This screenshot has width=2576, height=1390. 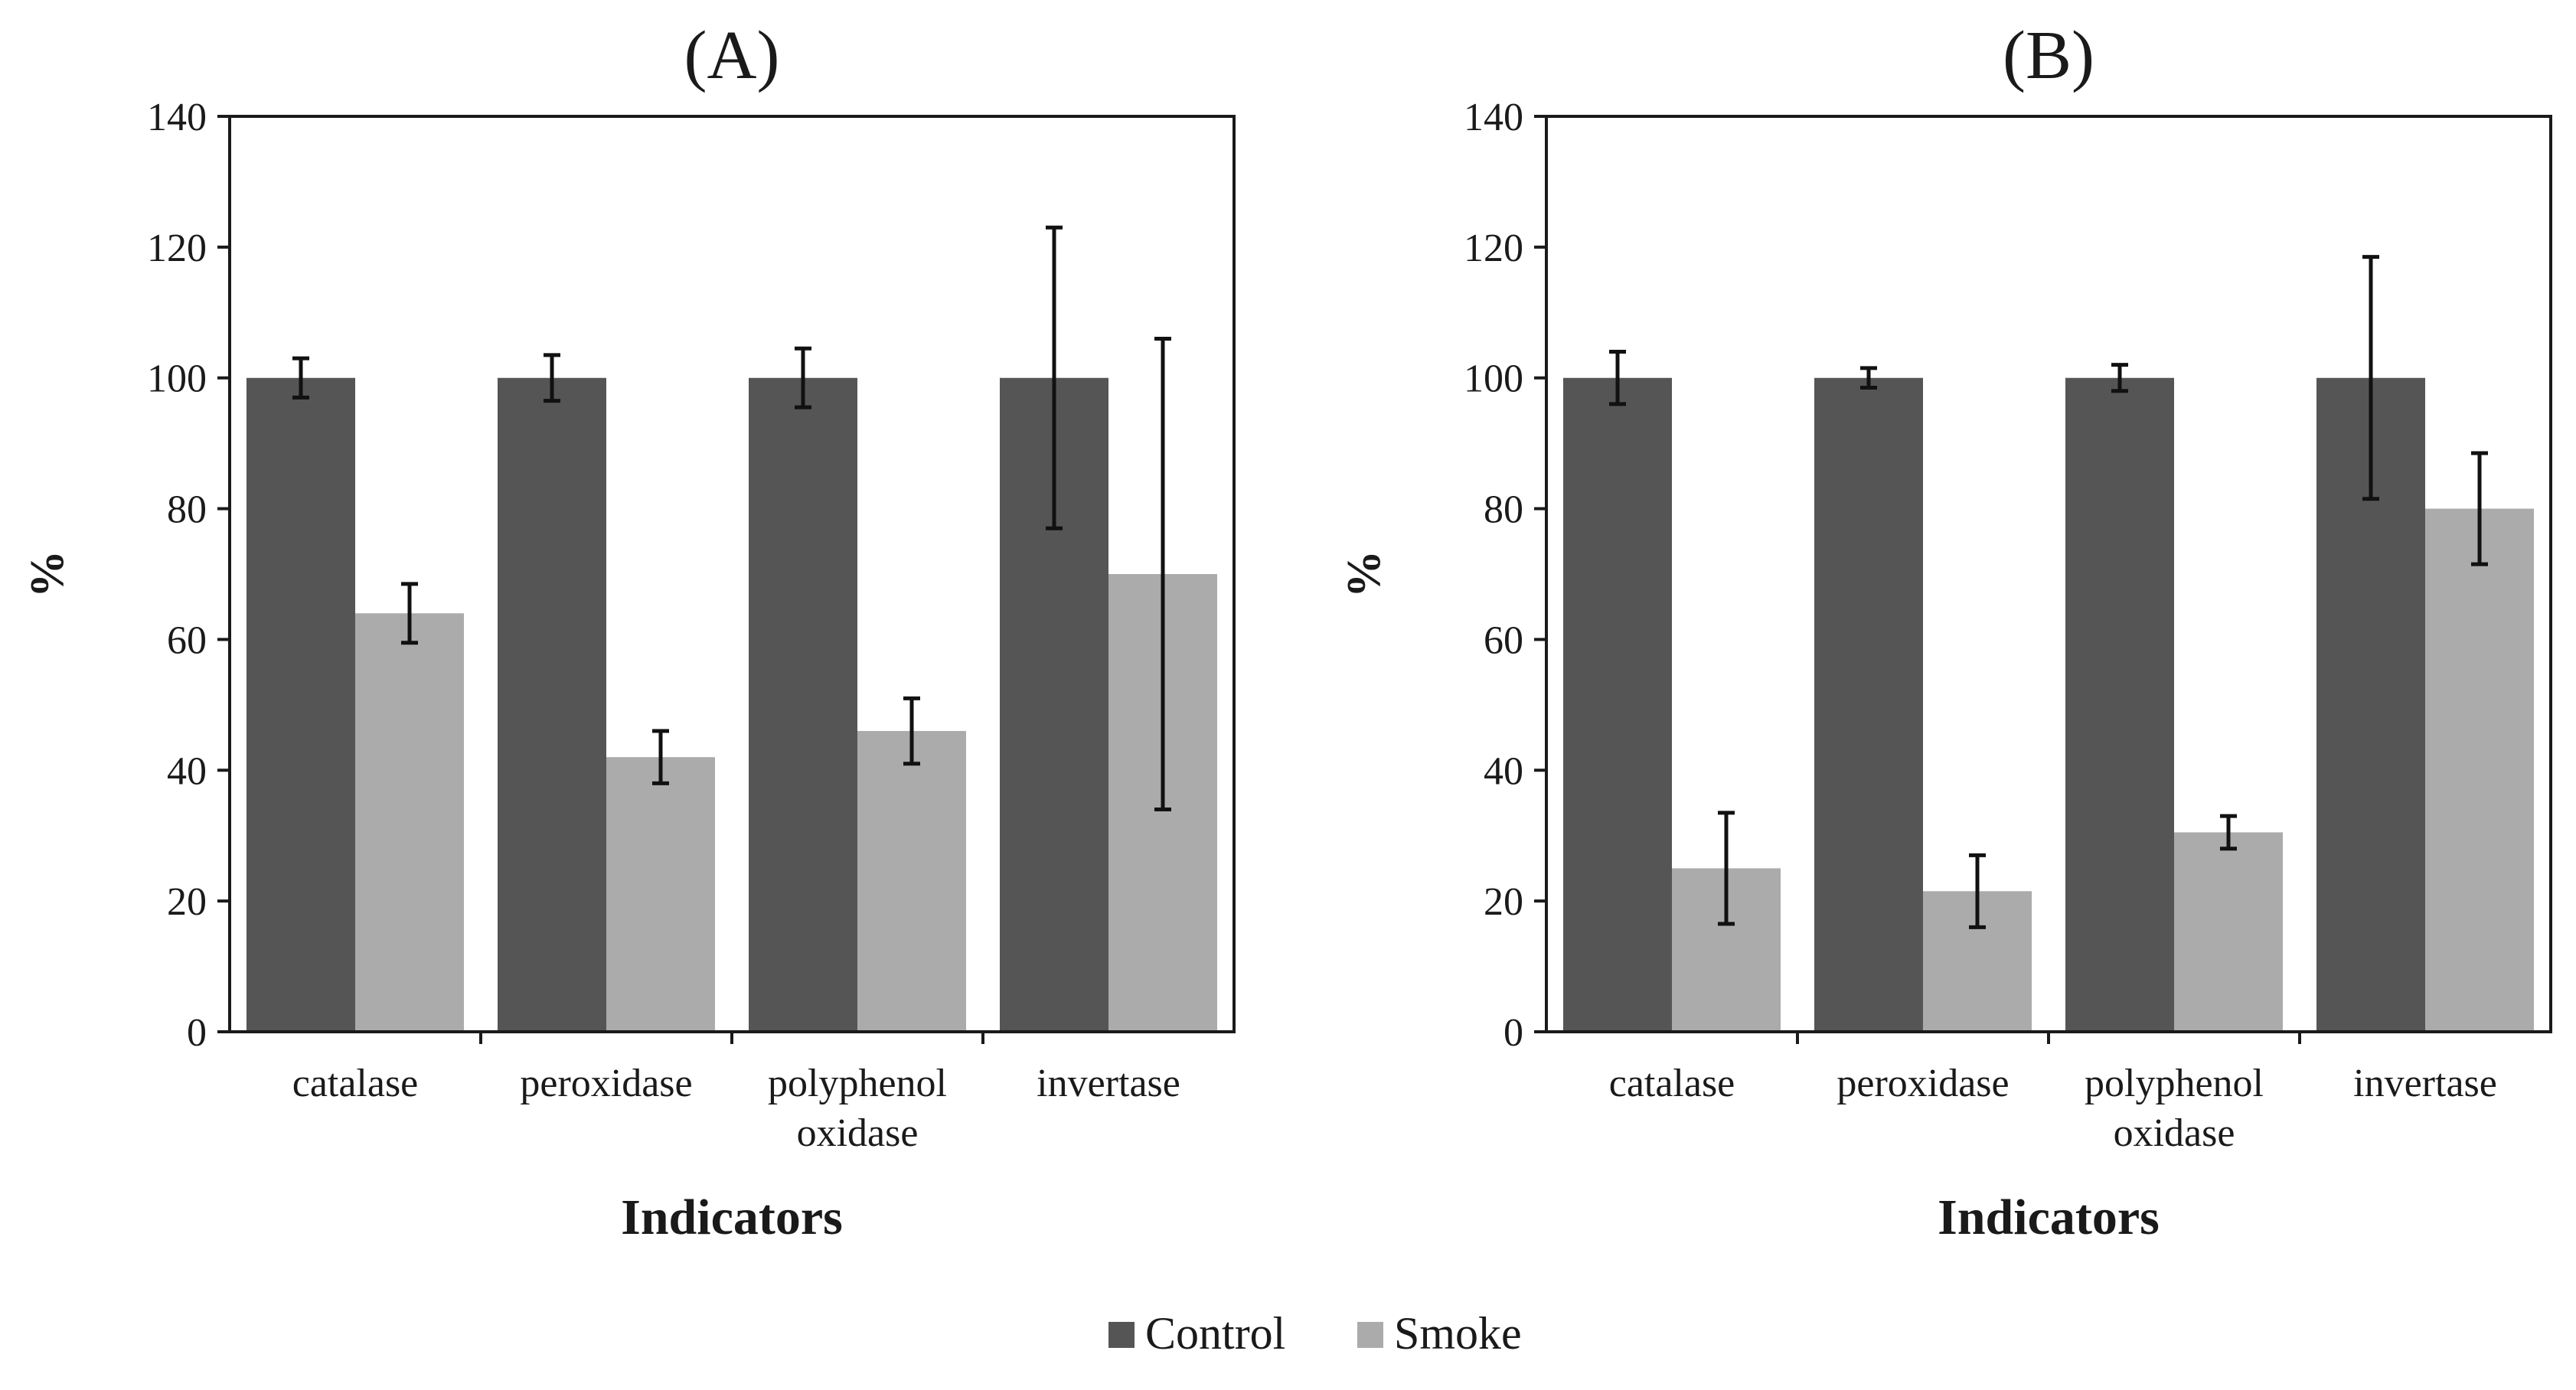 I want to click on panel-title: (A), so click(x=732, y=56).